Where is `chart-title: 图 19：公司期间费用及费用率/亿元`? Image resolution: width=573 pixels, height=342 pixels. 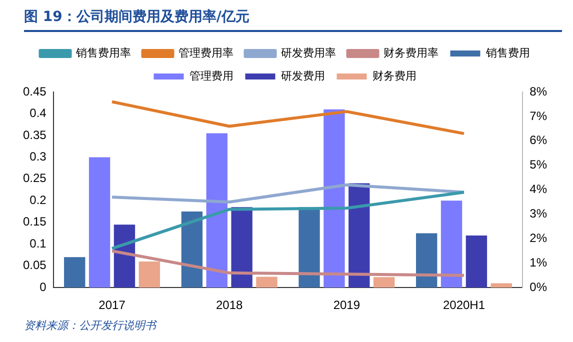
chart-title: 图 19：公司期间费用及费用率/亿元 is located at coordinates (293, 20).